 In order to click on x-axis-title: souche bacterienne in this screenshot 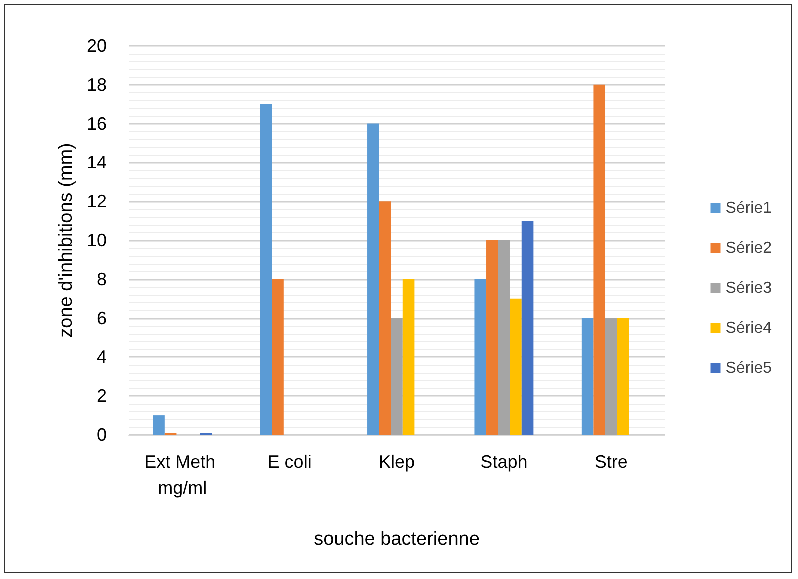, I will do `click(397, 539)`.